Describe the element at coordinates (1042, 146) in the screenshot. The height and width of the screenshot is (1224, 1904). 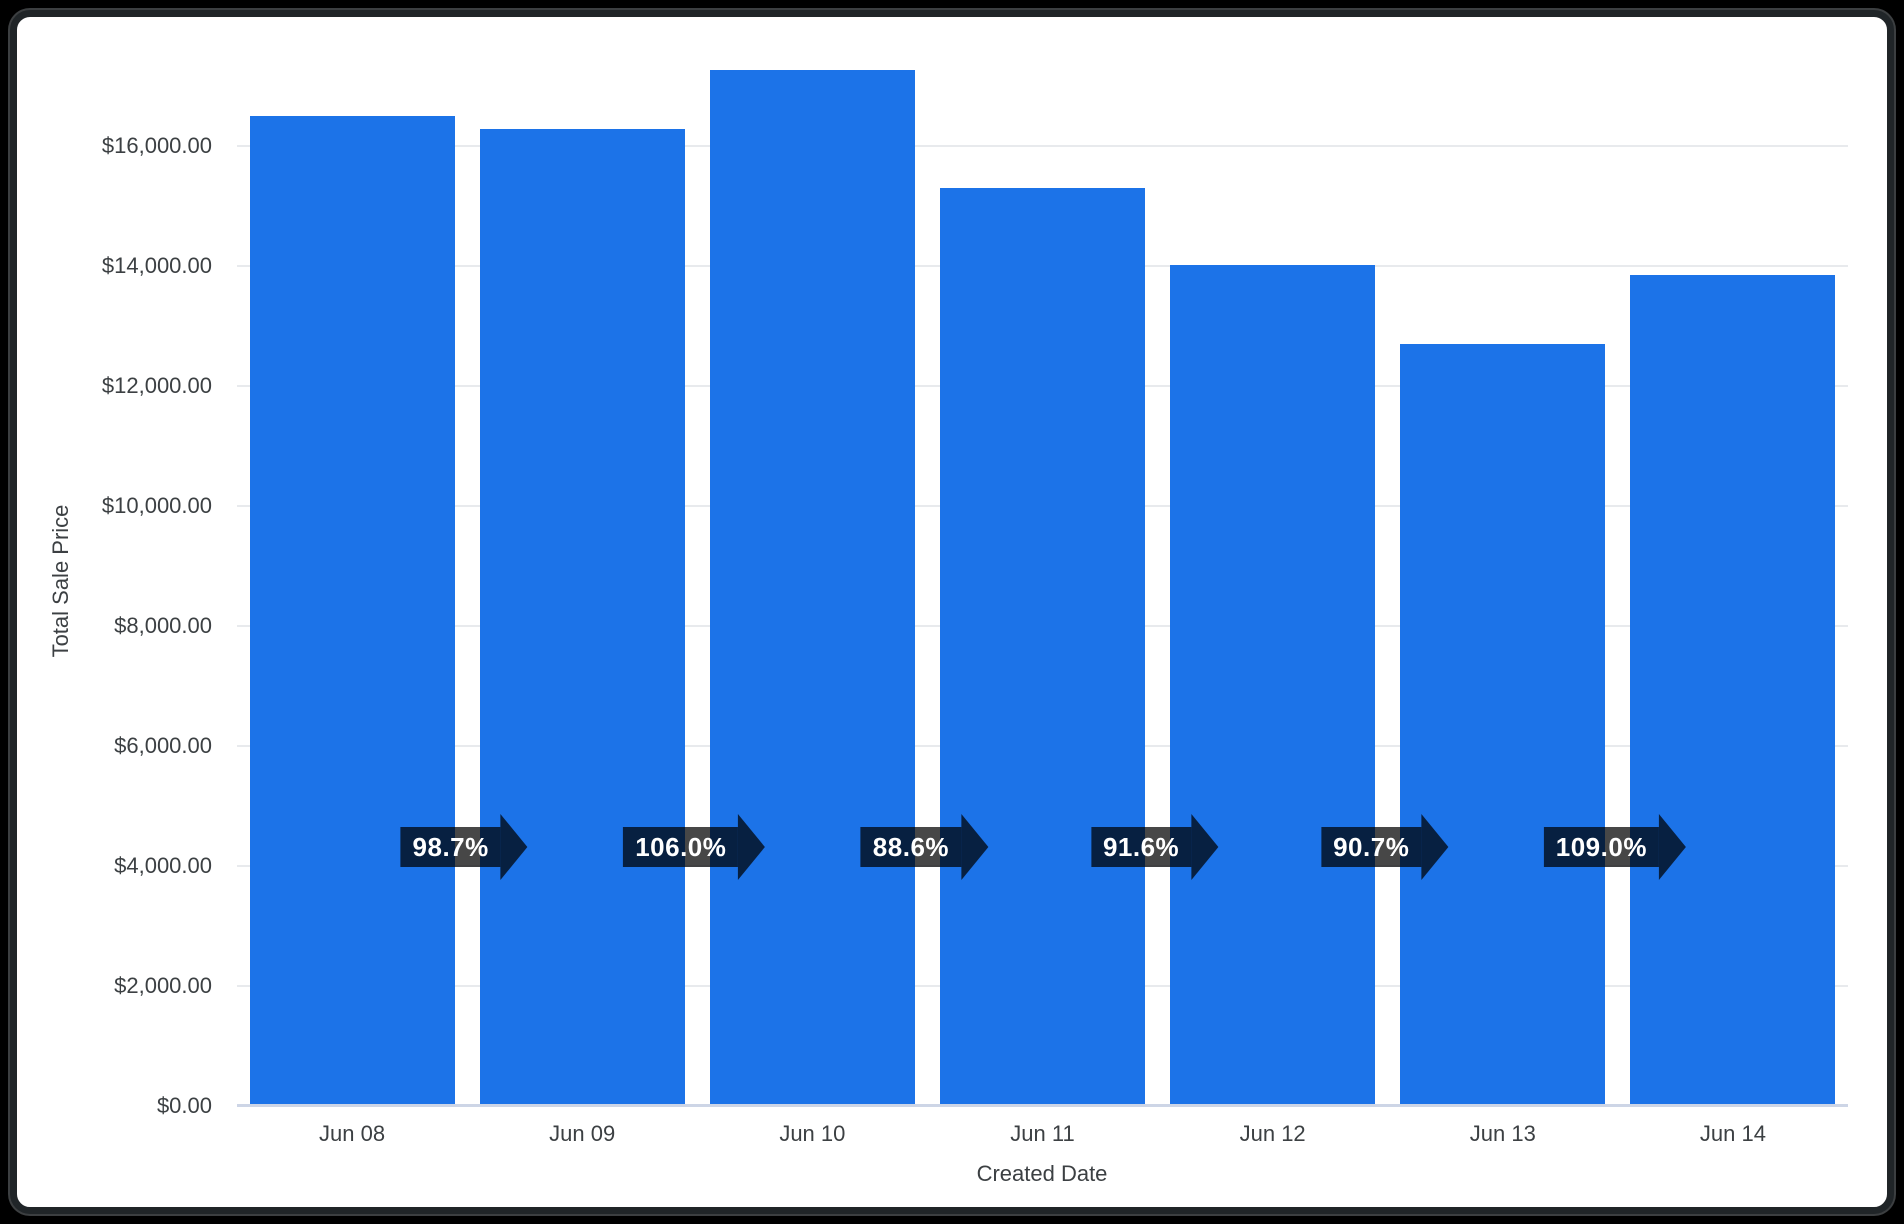
I see `gridline` at that location.